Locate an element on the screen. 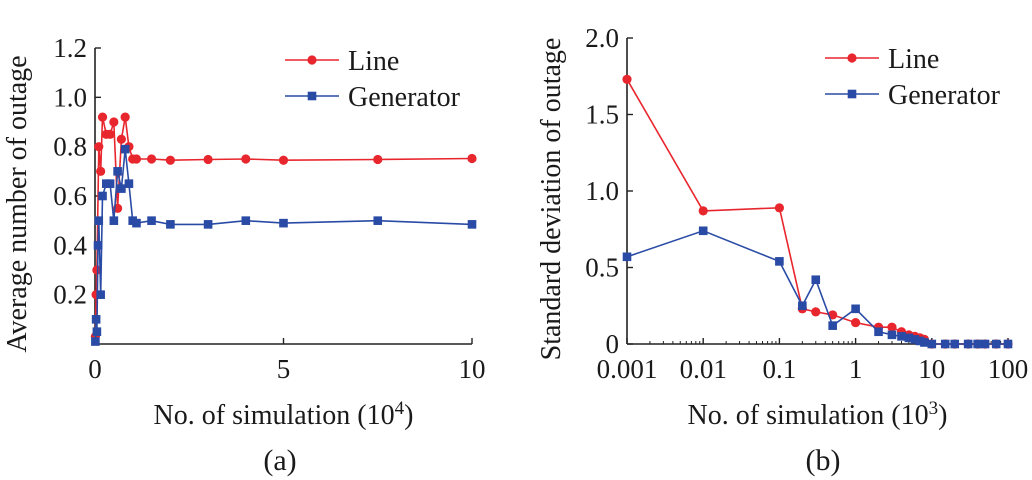 The height and width of the screenshot is (480, 1032). x-axis-label: No. of simulation (104) is located at coordinates (284, 415).